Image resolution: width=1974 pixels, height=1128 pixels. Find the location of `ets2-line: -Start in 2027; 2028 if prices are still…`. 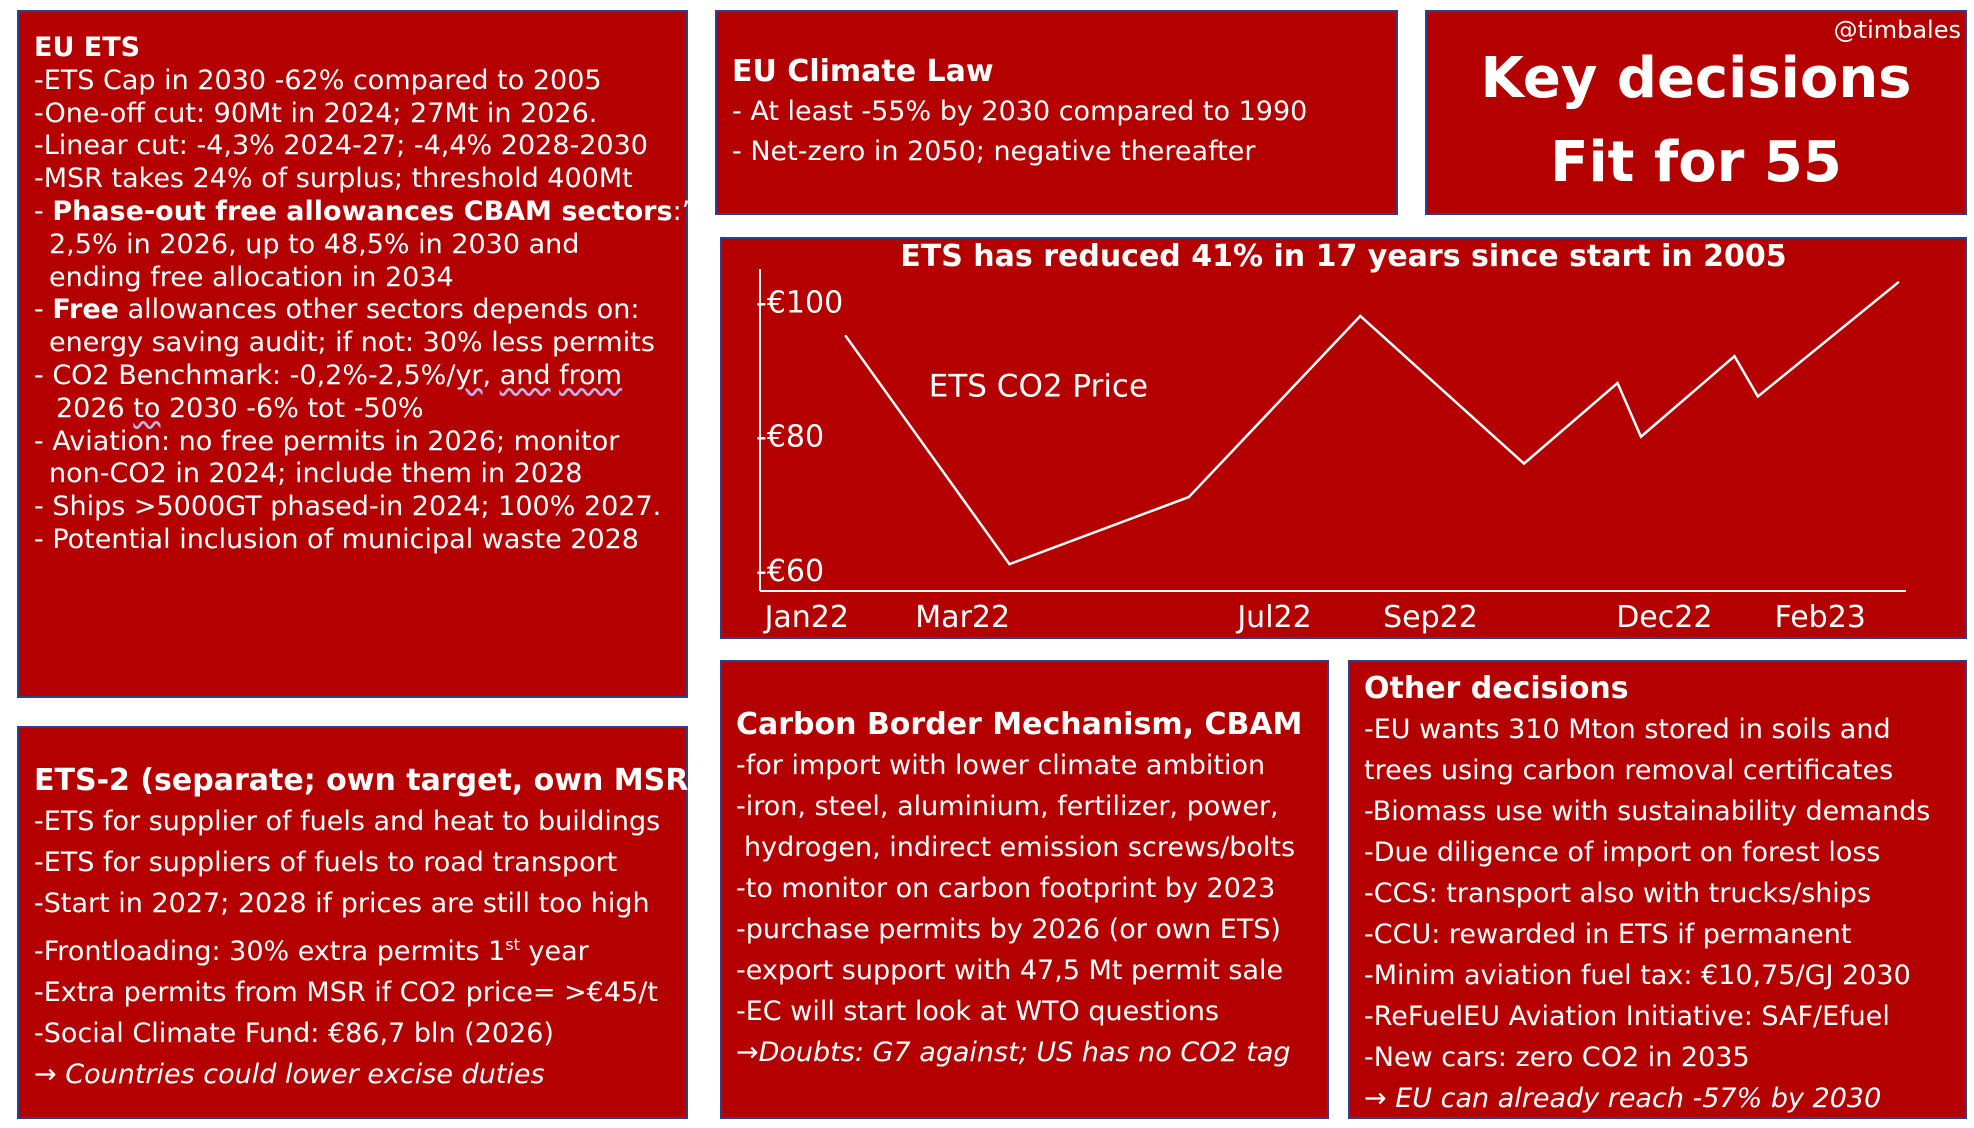

ets2-line: -Start in 2027; 2028 if prices are still… is located at coordinates (342, 903).